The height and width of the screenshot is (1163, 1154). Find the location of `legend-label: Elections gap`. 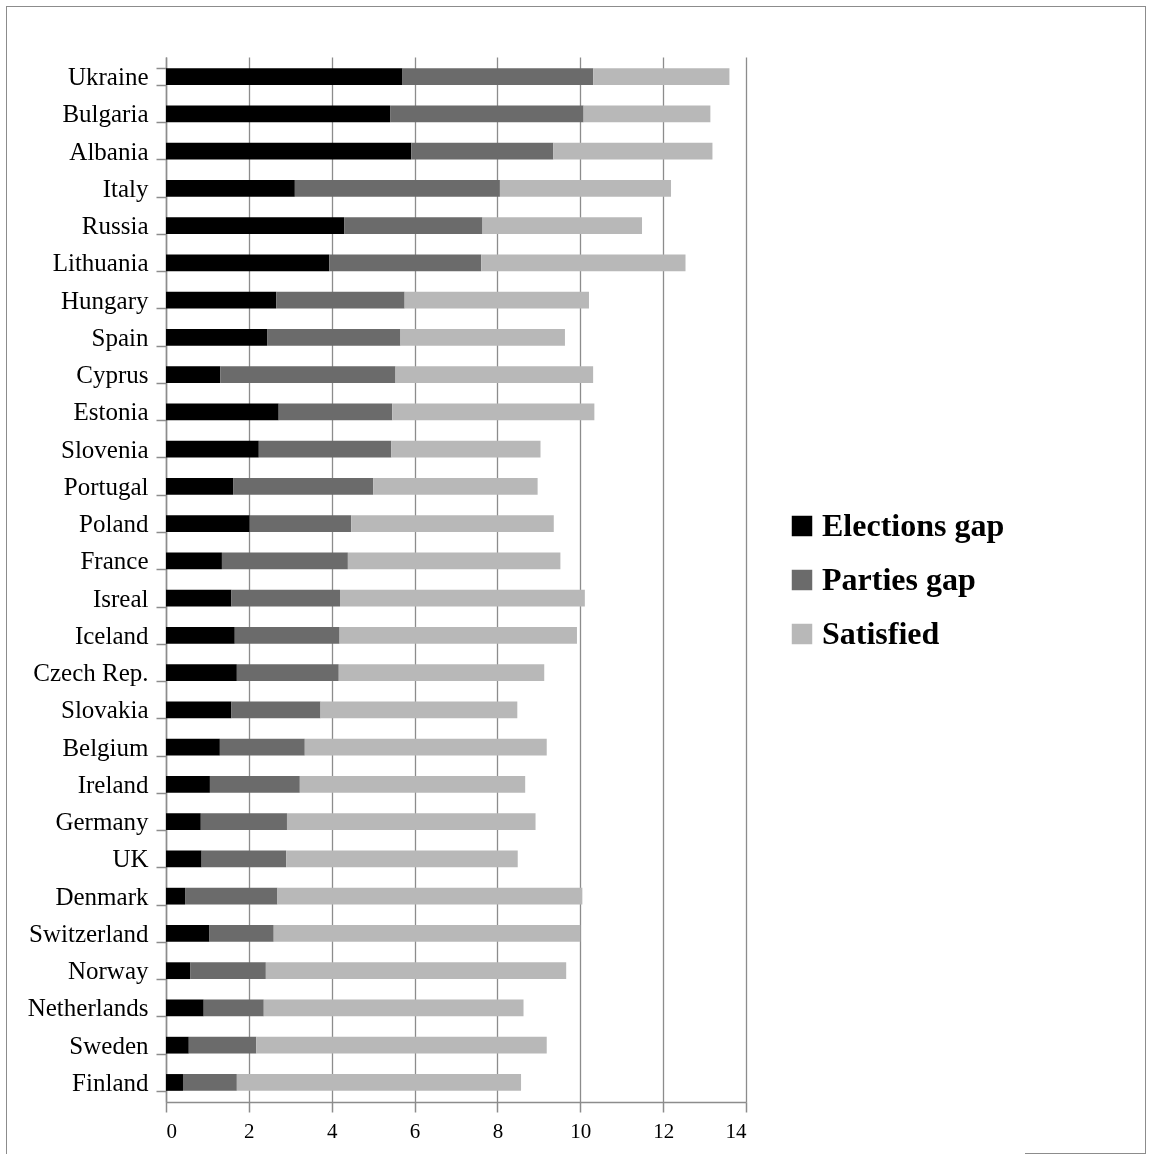

legend-label: Elections gap is located at coordinates (913, 525).